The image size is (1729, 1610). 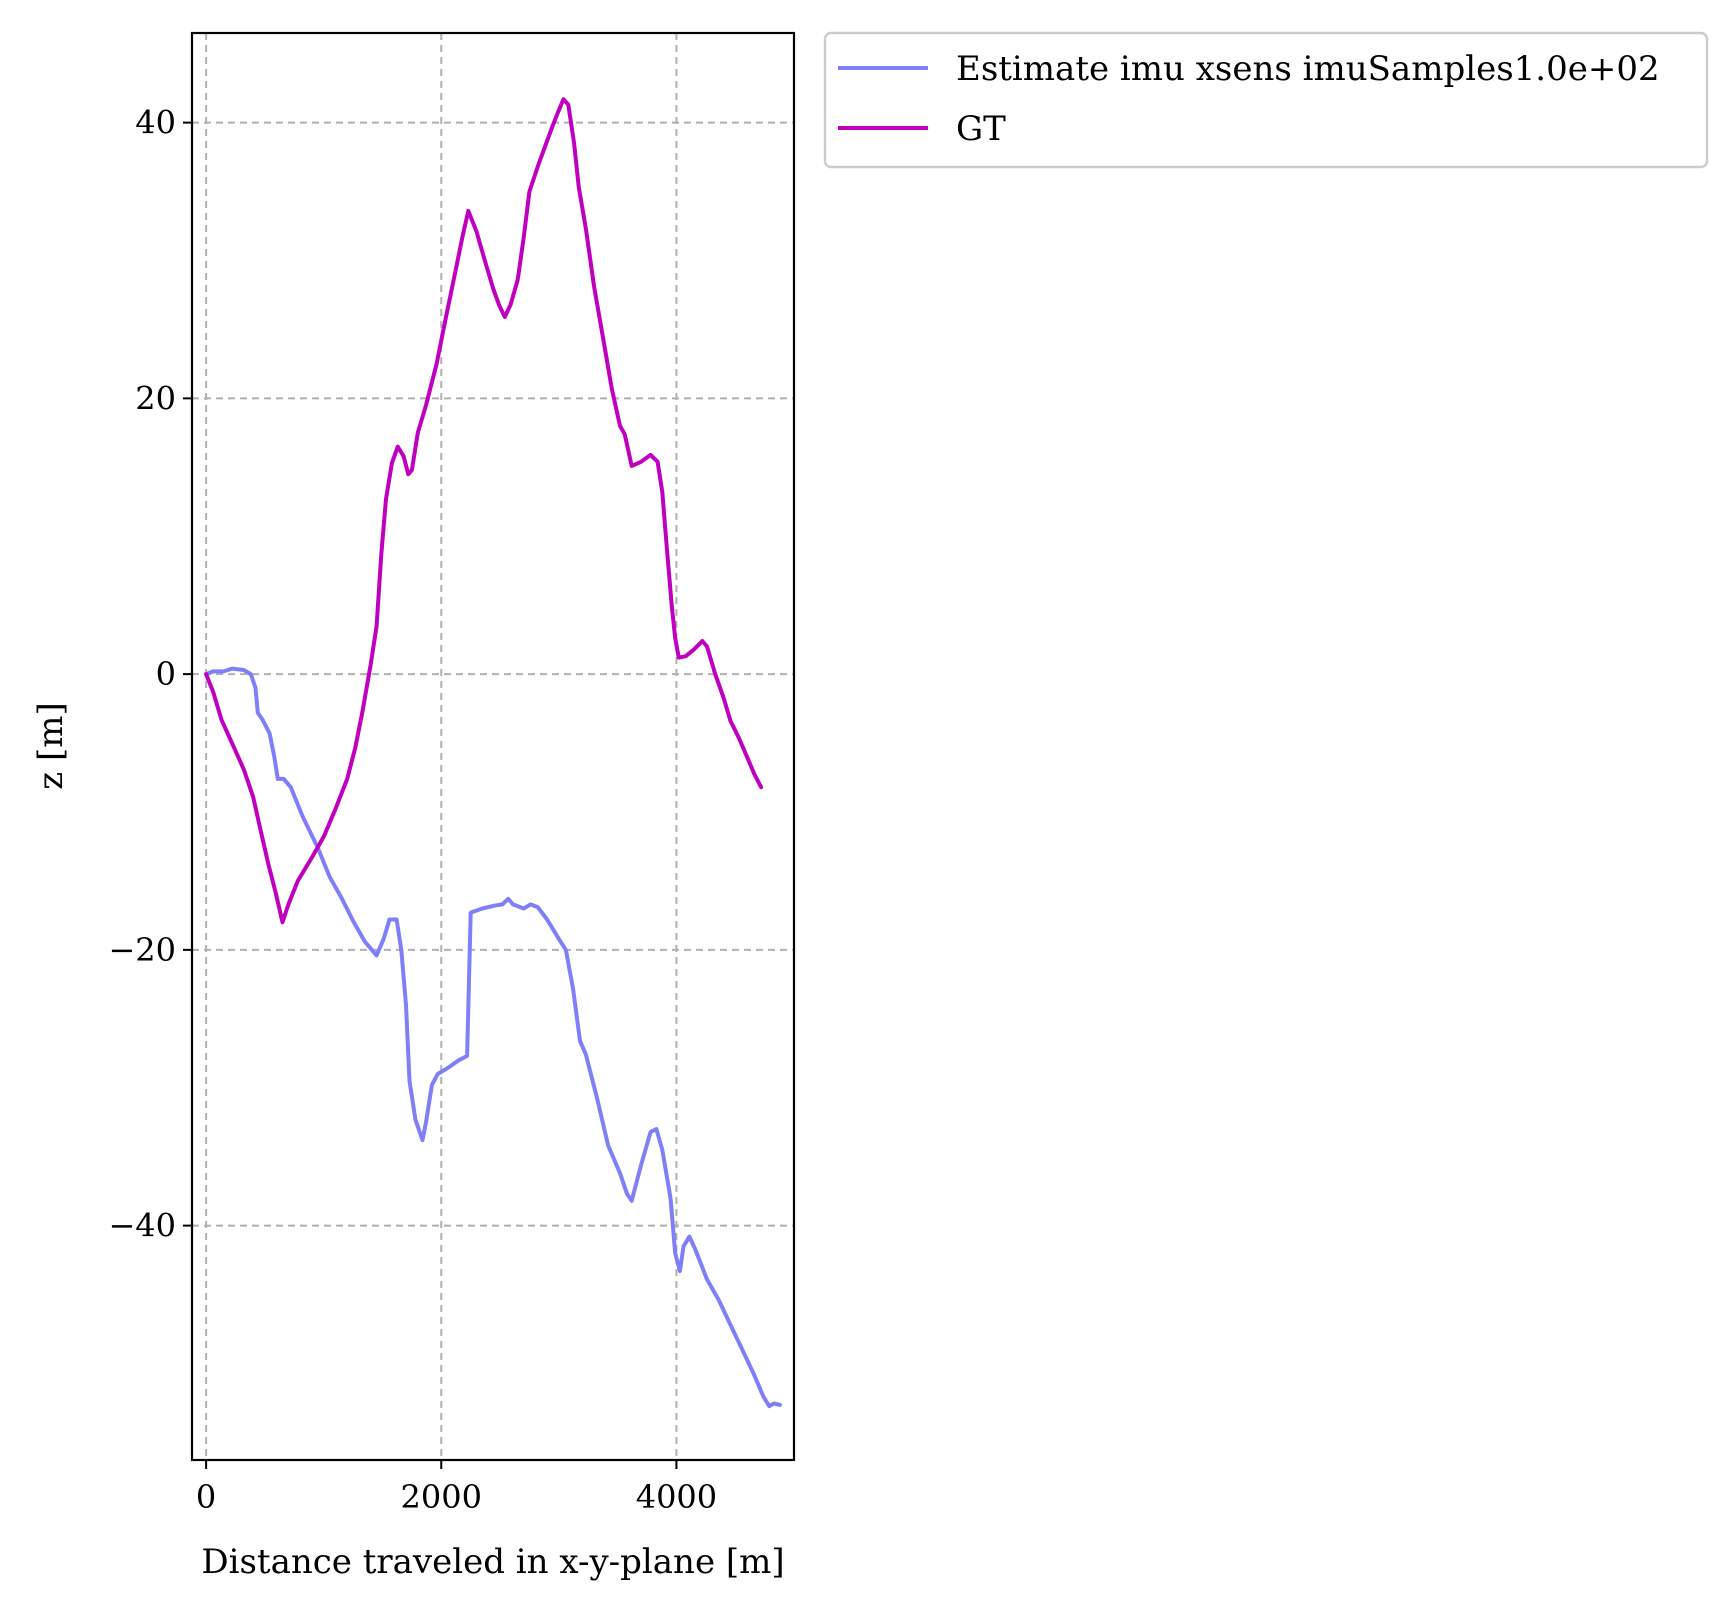 What do you see at coordinates (155, 398) in the screenshot?
I see `y-tick-label: 20` at bounding box center [155, 398].